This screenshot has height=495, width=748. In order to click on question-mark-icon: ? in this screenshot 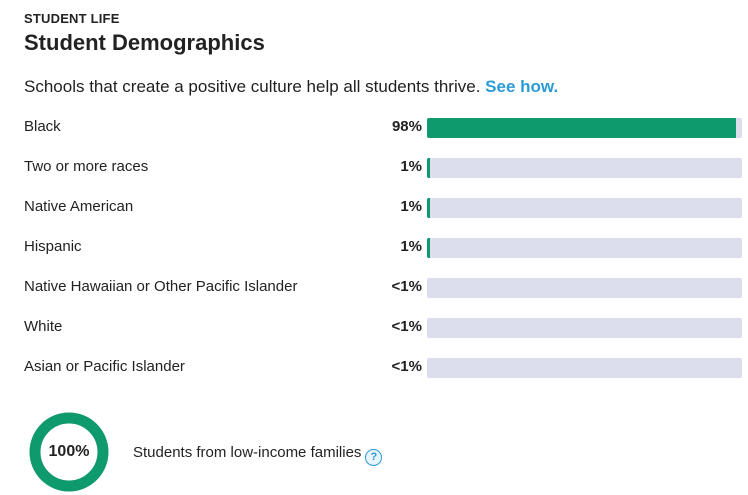, I will do `click(374, 457)`.